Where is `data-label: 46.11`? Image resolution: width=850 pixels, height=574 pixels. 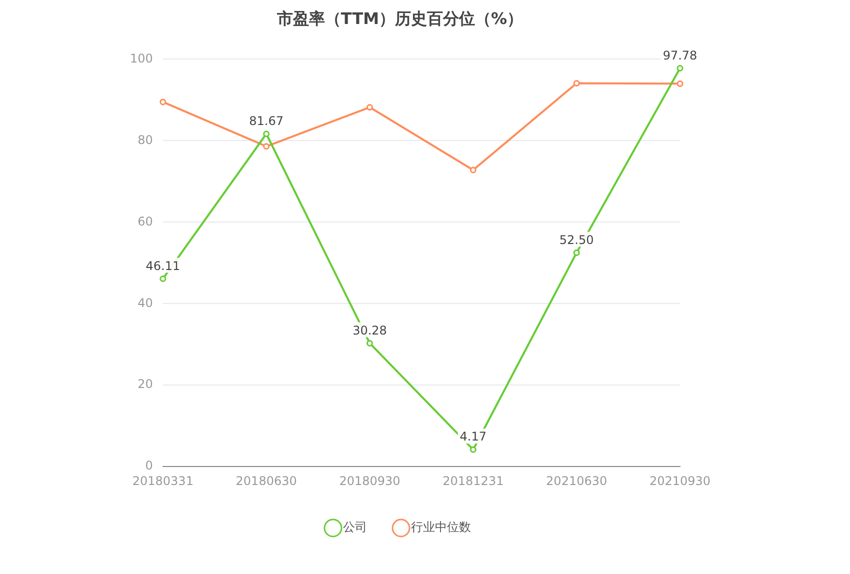
data-label: 46.11 is located at coordinates (163, 265).